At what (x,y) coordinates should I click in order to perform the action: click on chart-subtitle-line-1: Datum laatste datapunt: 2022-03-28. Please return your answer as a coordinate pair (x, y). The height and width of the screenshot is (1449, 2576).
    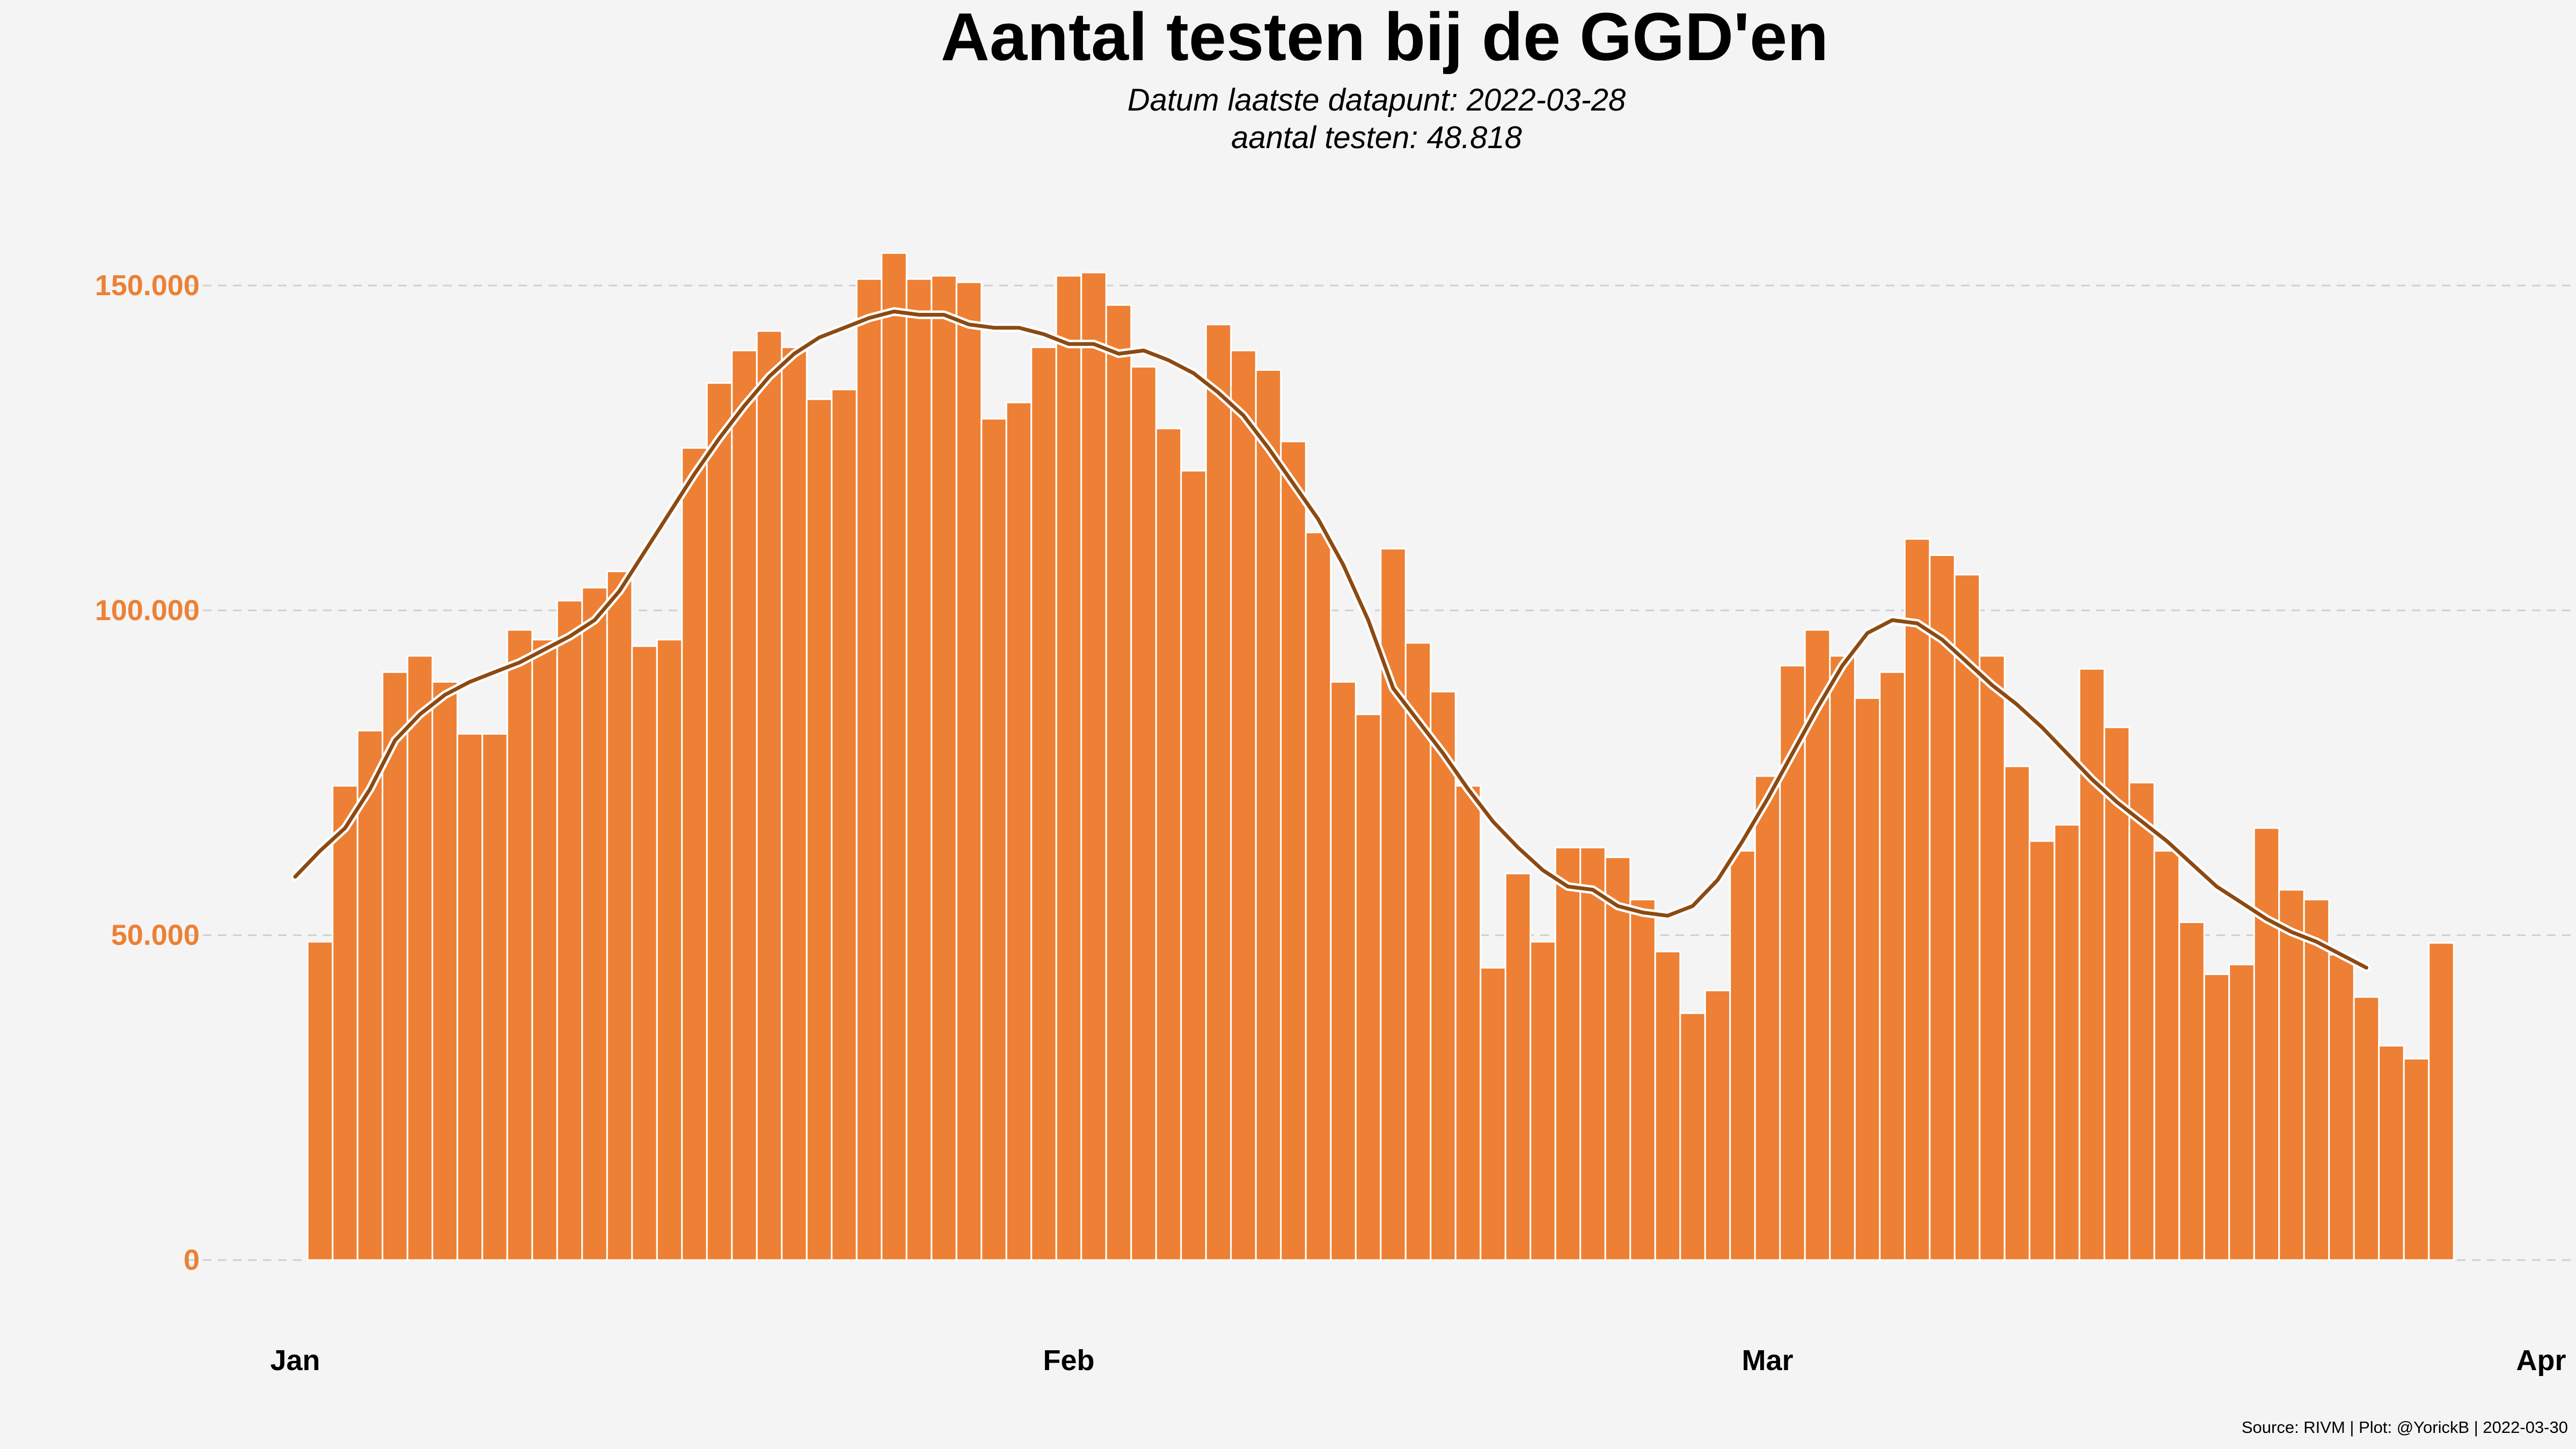
    Looking at the image, I should click on (1377, 100).